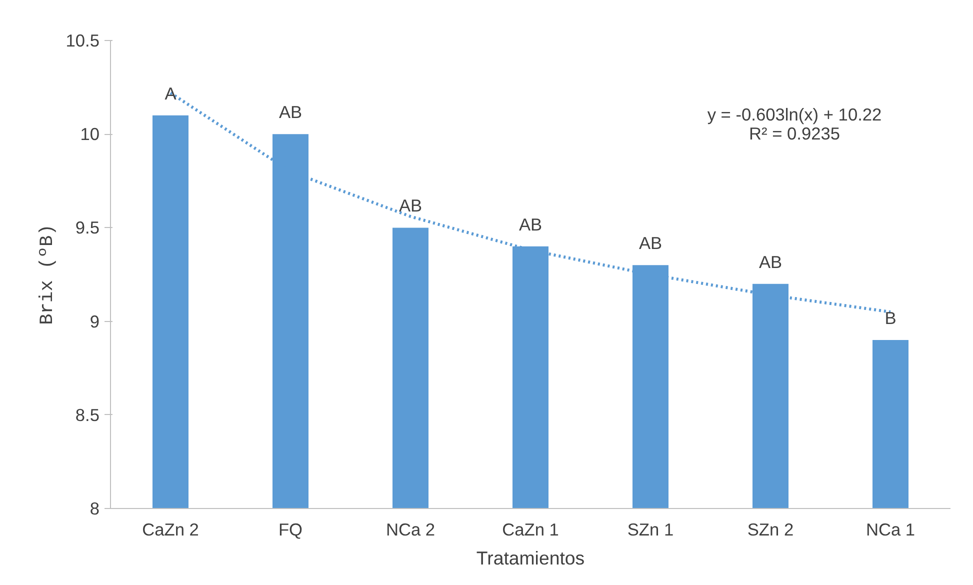  Describe the element at coordinates (47, 274) in the screenshot. I see `y-axis-title: Brix (ºB)` at that location.